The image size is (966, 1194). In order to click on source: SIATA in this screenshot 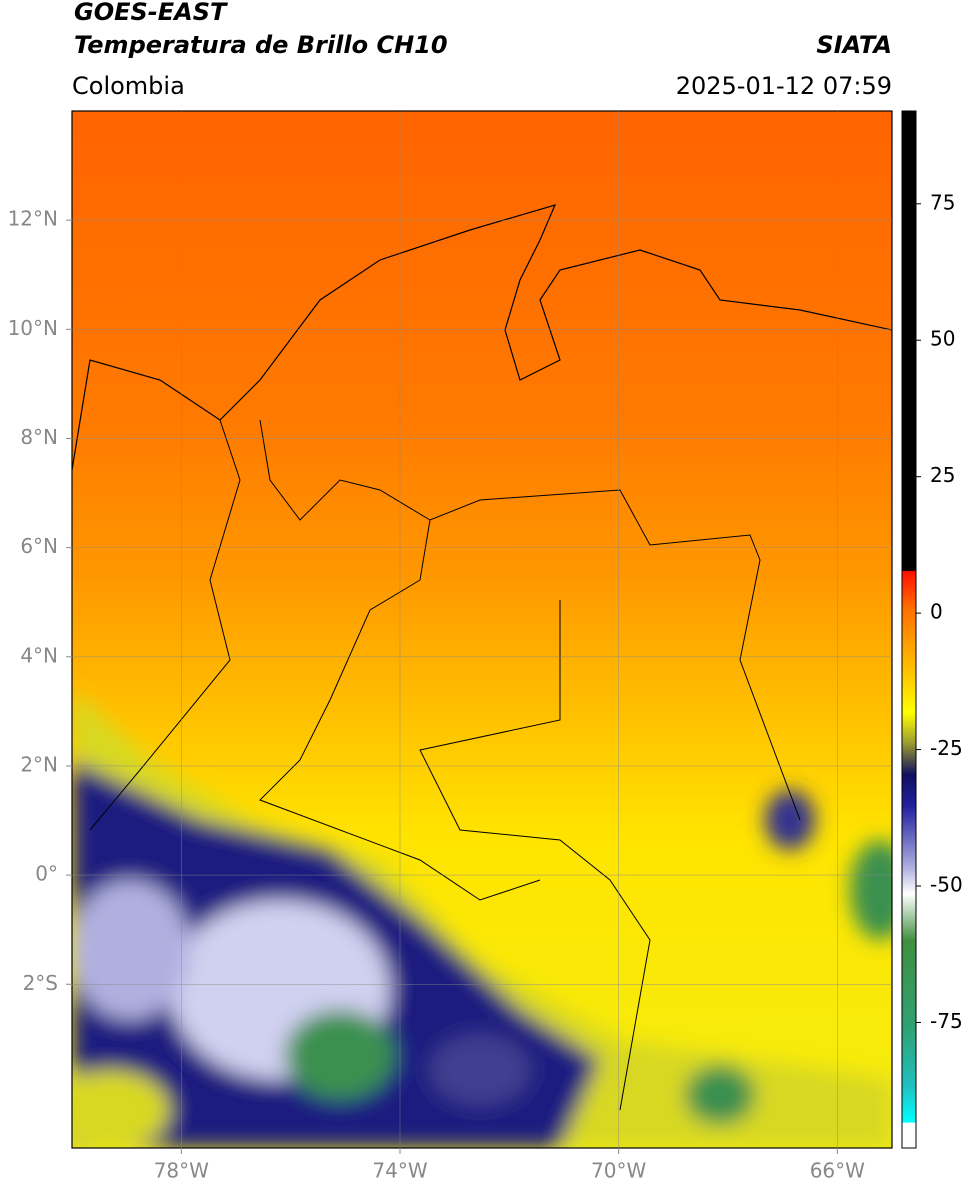, I will do `click(854, 45)`.